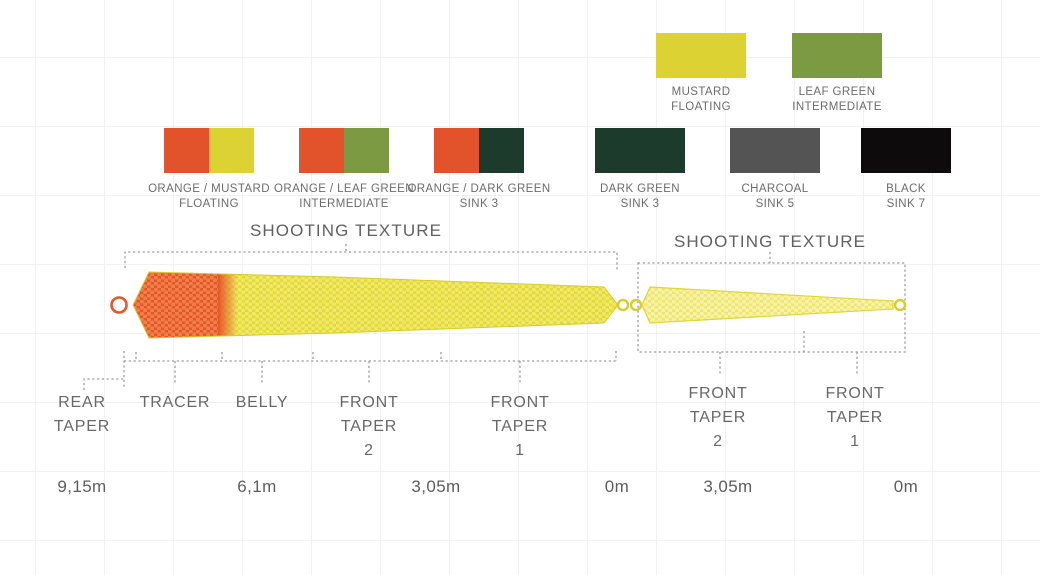 The height and width of the screenshot is (575, 1040). I want to click on main-line-body, so click(375, 305).